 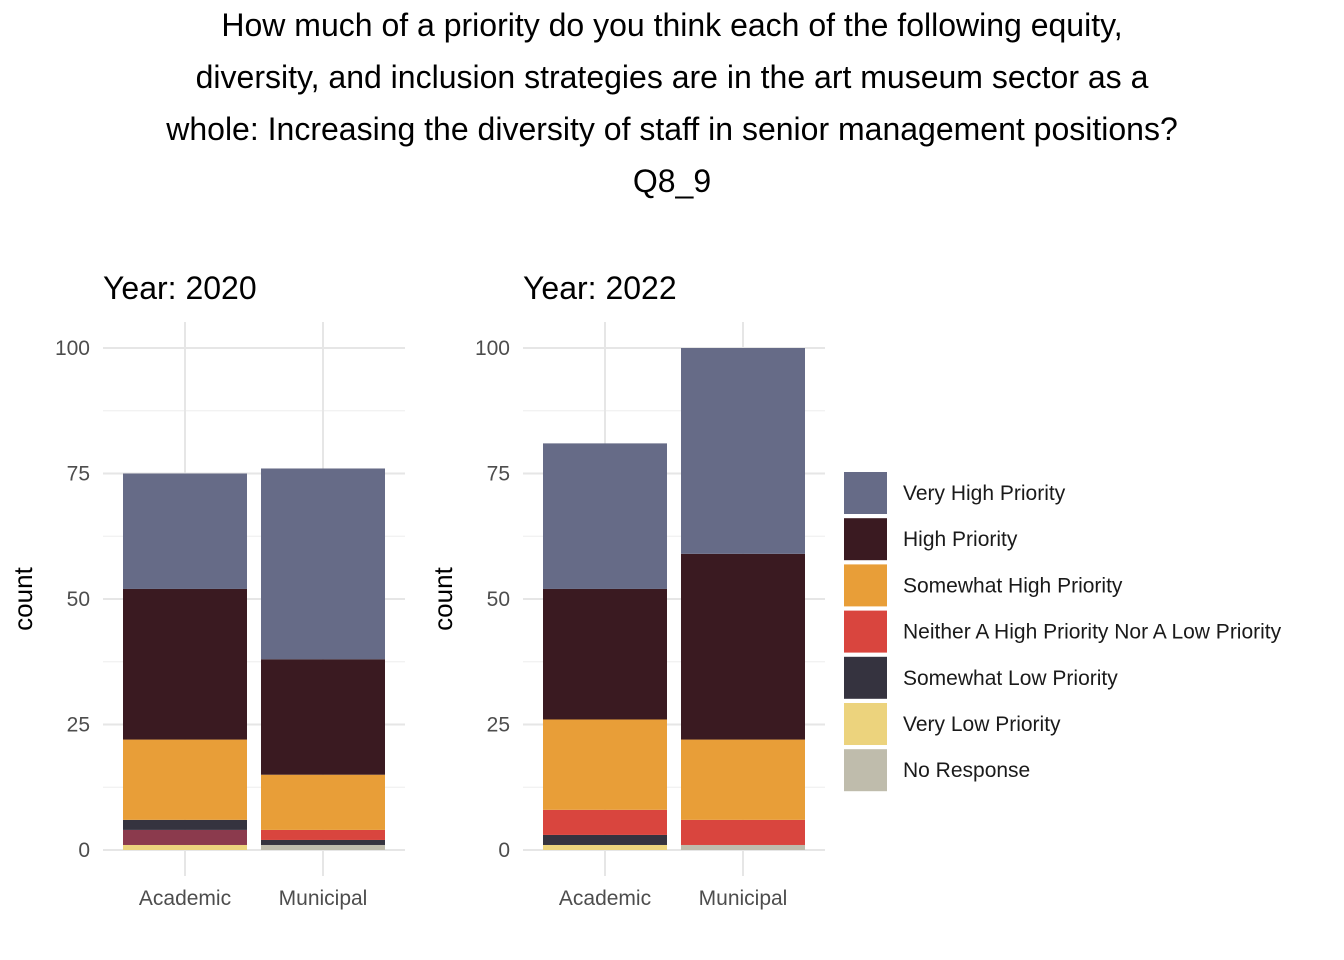 What do you see at coordinates (960, 539) in the screenshot?
I see `legend-label: High Priority` at bounding box center [960, 539].